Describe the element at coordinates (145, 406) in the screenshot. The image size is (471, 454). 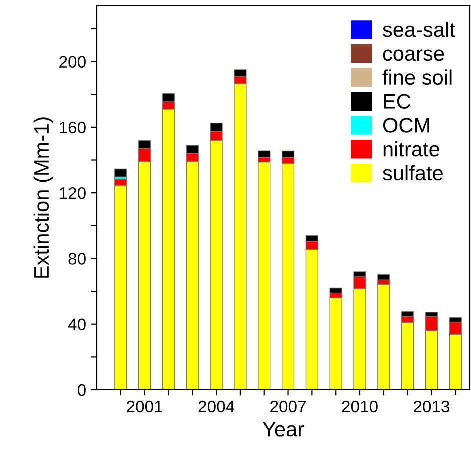
I see `x-tick-label: 2001` at that location.